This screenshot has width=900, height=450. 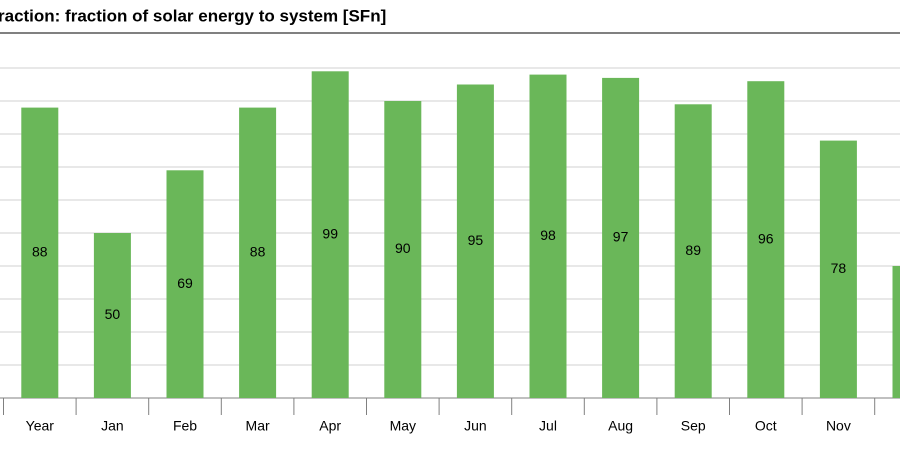 I want to click on x-tick-label: Jan, so click(x=112, y=426).